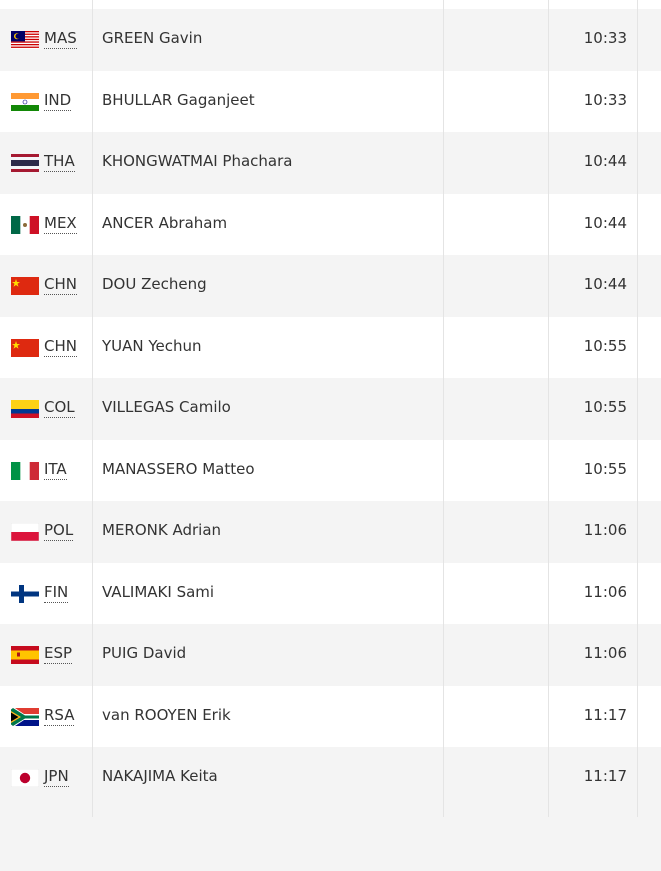 Image resolution: width=661 pixels, height=871 pixels. Describe the element at coordinates (330, 102) in the screenshot. I see `row: IND BHULLAR Gaganjeet 10:33` at that location.